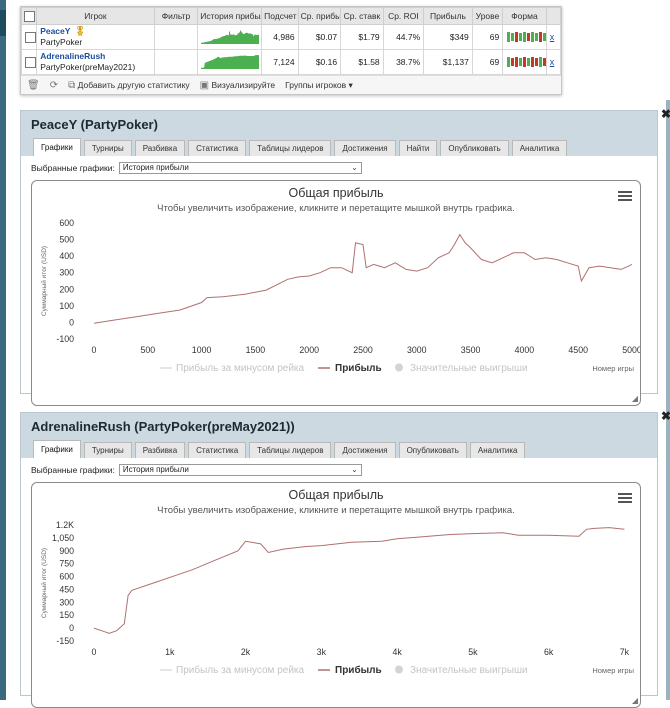  I want to click on x-tick-label: 3000, so click(417, 350).